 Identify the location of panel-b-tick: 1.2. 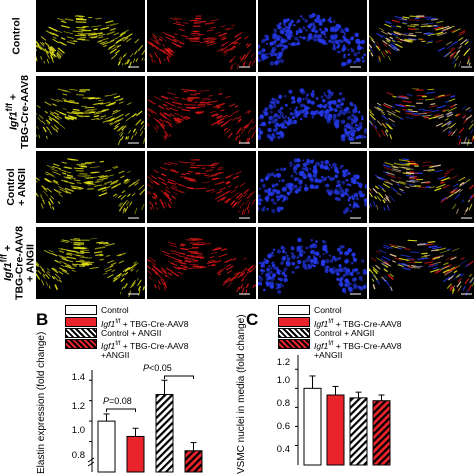
(78, 406).